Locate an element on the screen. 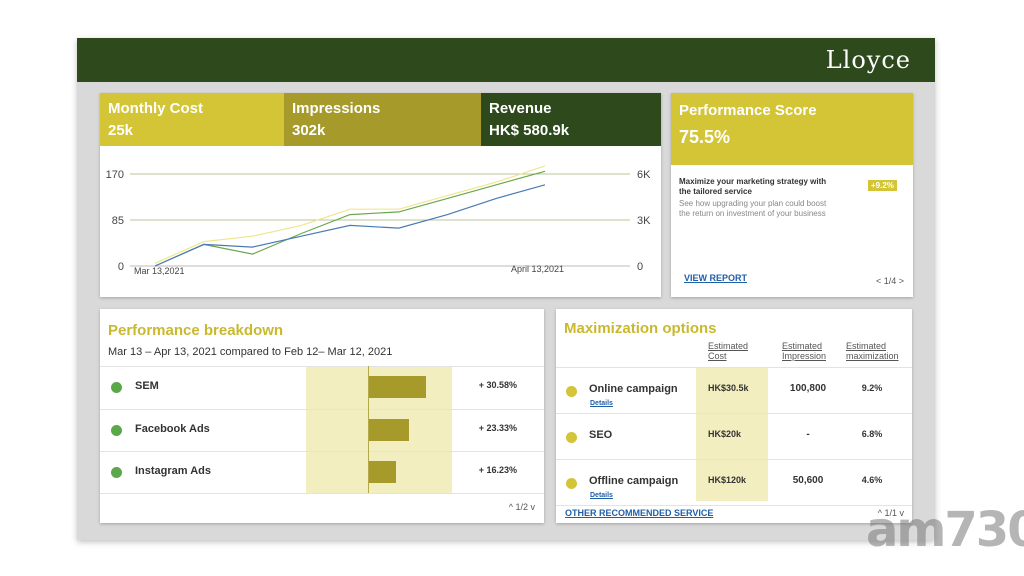 The width and height of the screenshot is (1024, 576). channel-name: SEM is located at coordinates (147, 386).